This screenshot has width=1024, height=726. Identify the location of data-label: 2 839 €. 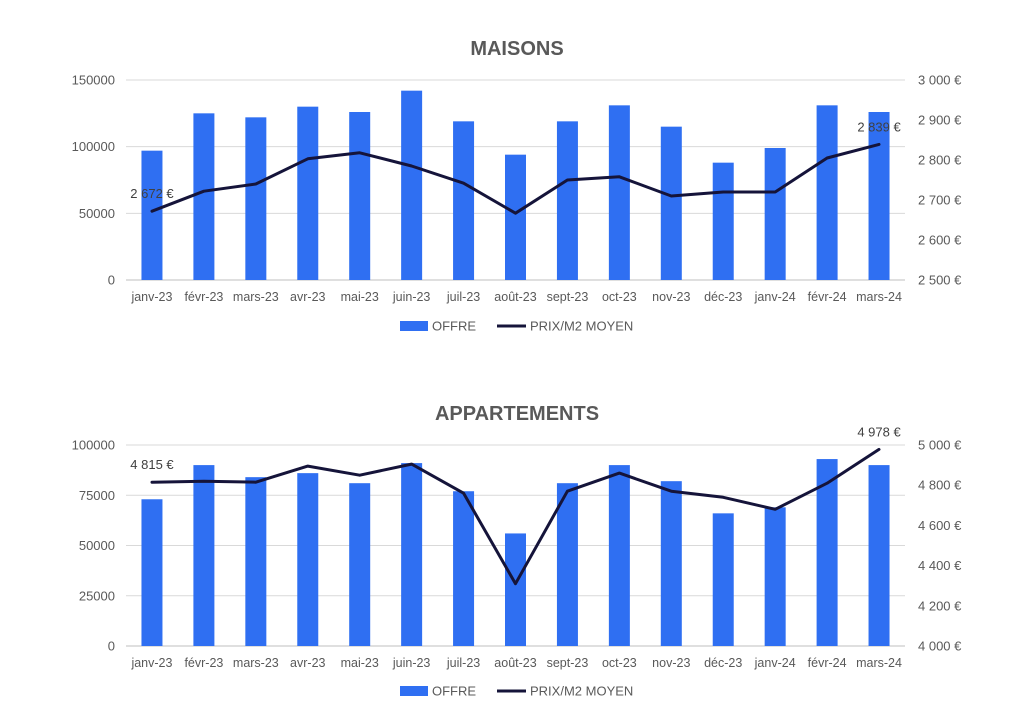
(879, 126).